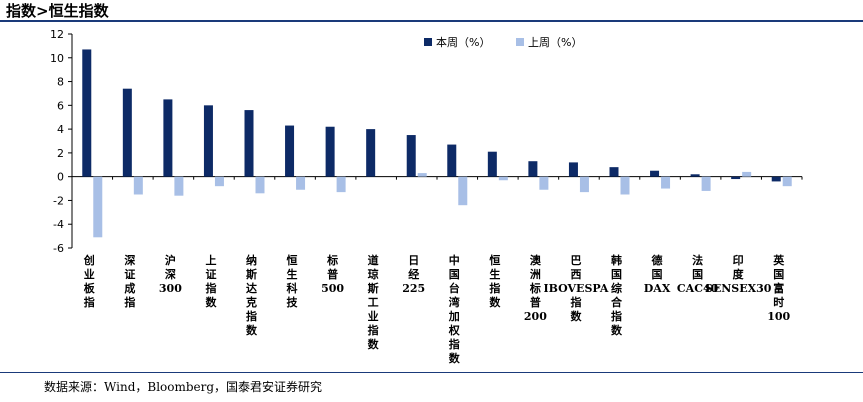  What do you see at coordinates (57, 58) in the screenshot?
I see `y-tick-label: 10` at bounding box center [57, 58].